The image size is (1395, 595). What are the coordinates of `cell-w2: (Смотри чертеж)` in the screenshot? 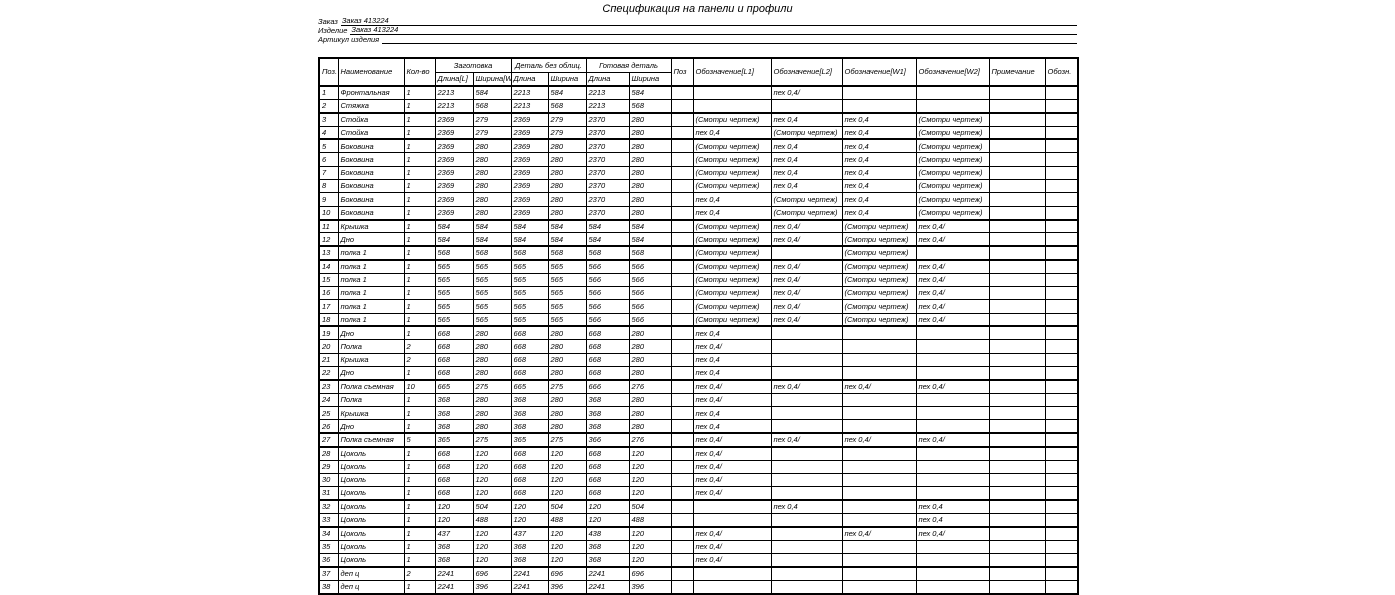 It's located at (952, 213).